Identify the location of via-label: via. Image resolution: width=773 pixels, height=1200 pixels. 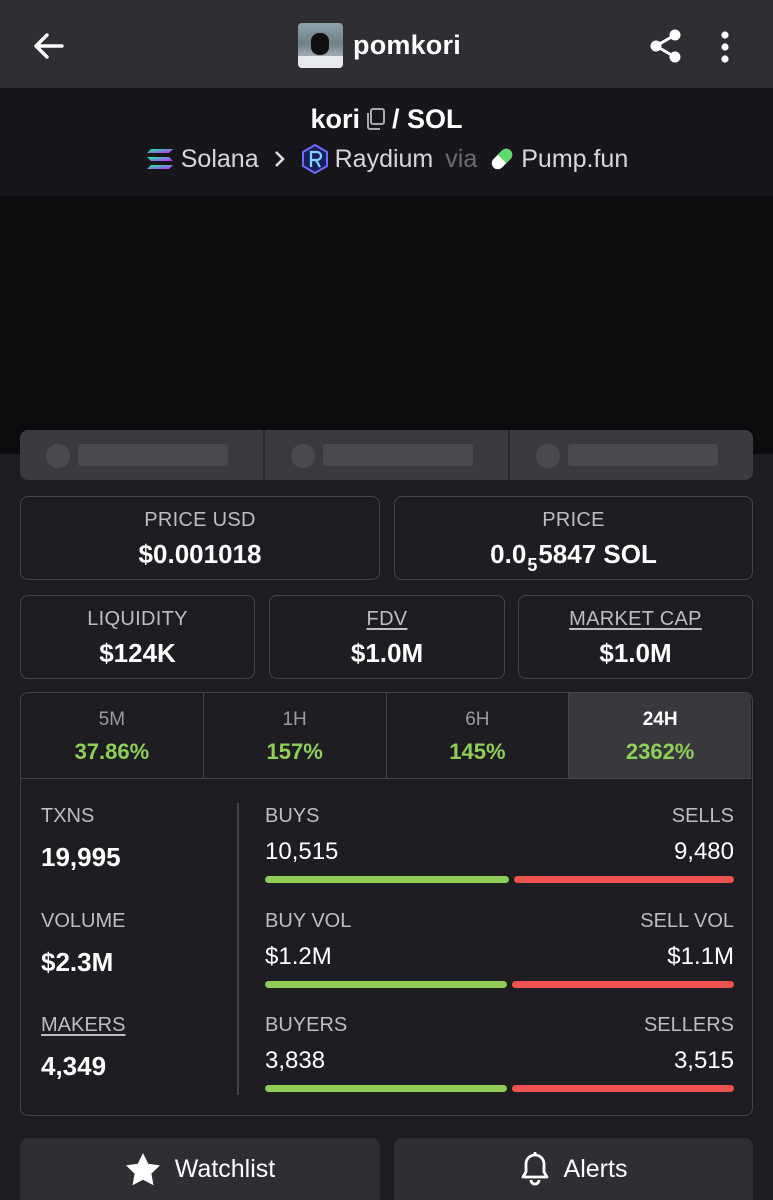
(461, 158).